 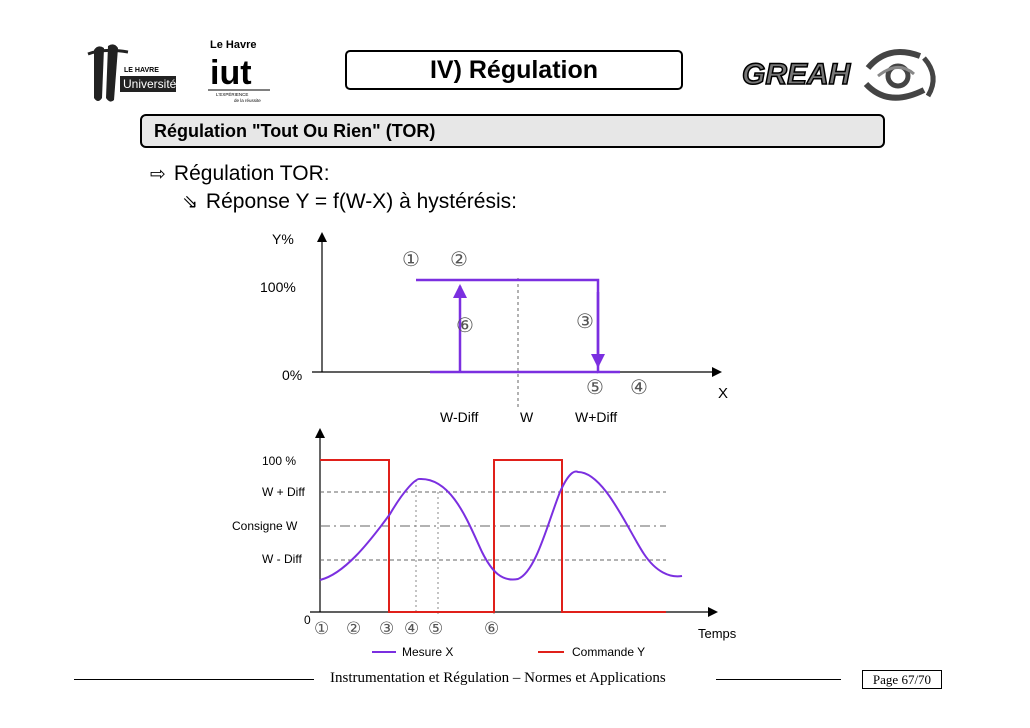 What do you see at coordinates (494, 328) in the screenshot?
I see `top-graph: Y% 100% 0% X W-Diff W W+Diff ① ② ③ ④ ⑤ ⑥` at bounding box center [494, 328].